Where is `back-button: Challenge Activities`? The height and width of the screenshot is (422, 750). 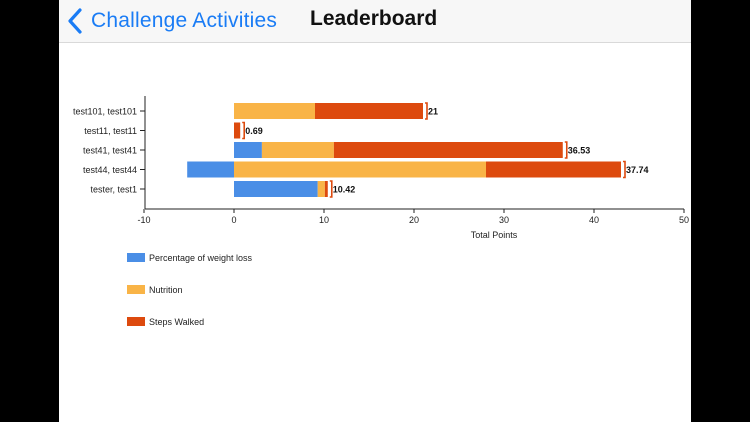 back-button: Challenge Activities is located at coordinates (172, 21).